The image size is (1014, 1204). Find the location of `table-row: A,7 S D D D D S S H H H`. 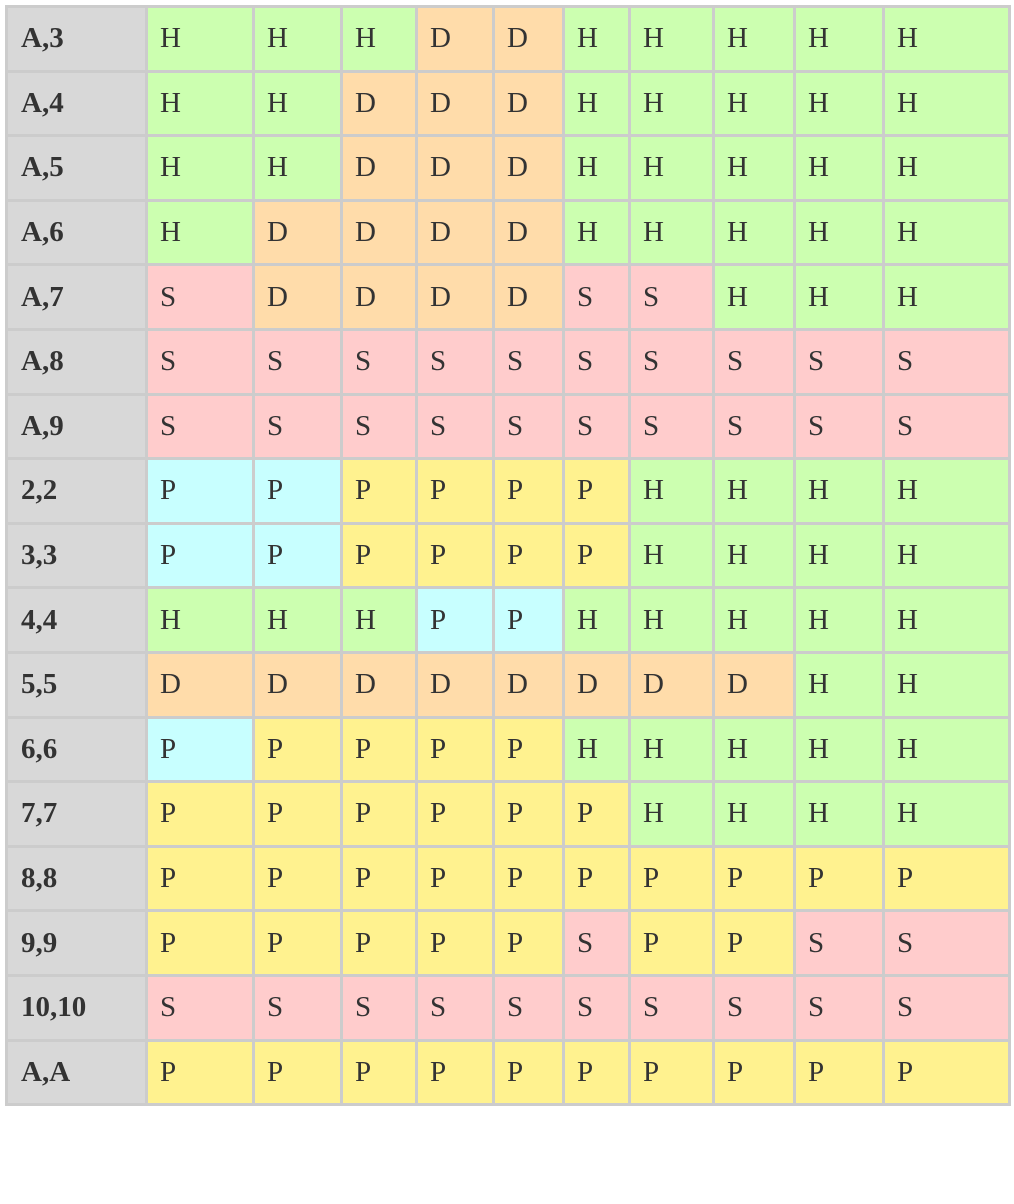

table-row: A,7 S D D D D S S H H H is located at coordinates (508, 297).